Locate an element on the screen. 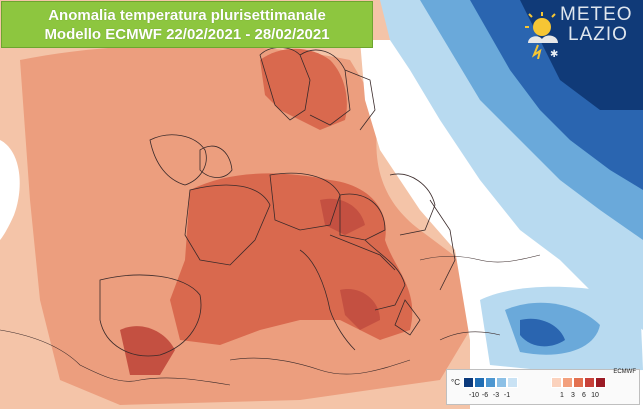 Image resolution: width=643 pixels, height=409 pixels. map-title: Anomalia temperatura plurisettimanale is located at coordinates (187, 15).